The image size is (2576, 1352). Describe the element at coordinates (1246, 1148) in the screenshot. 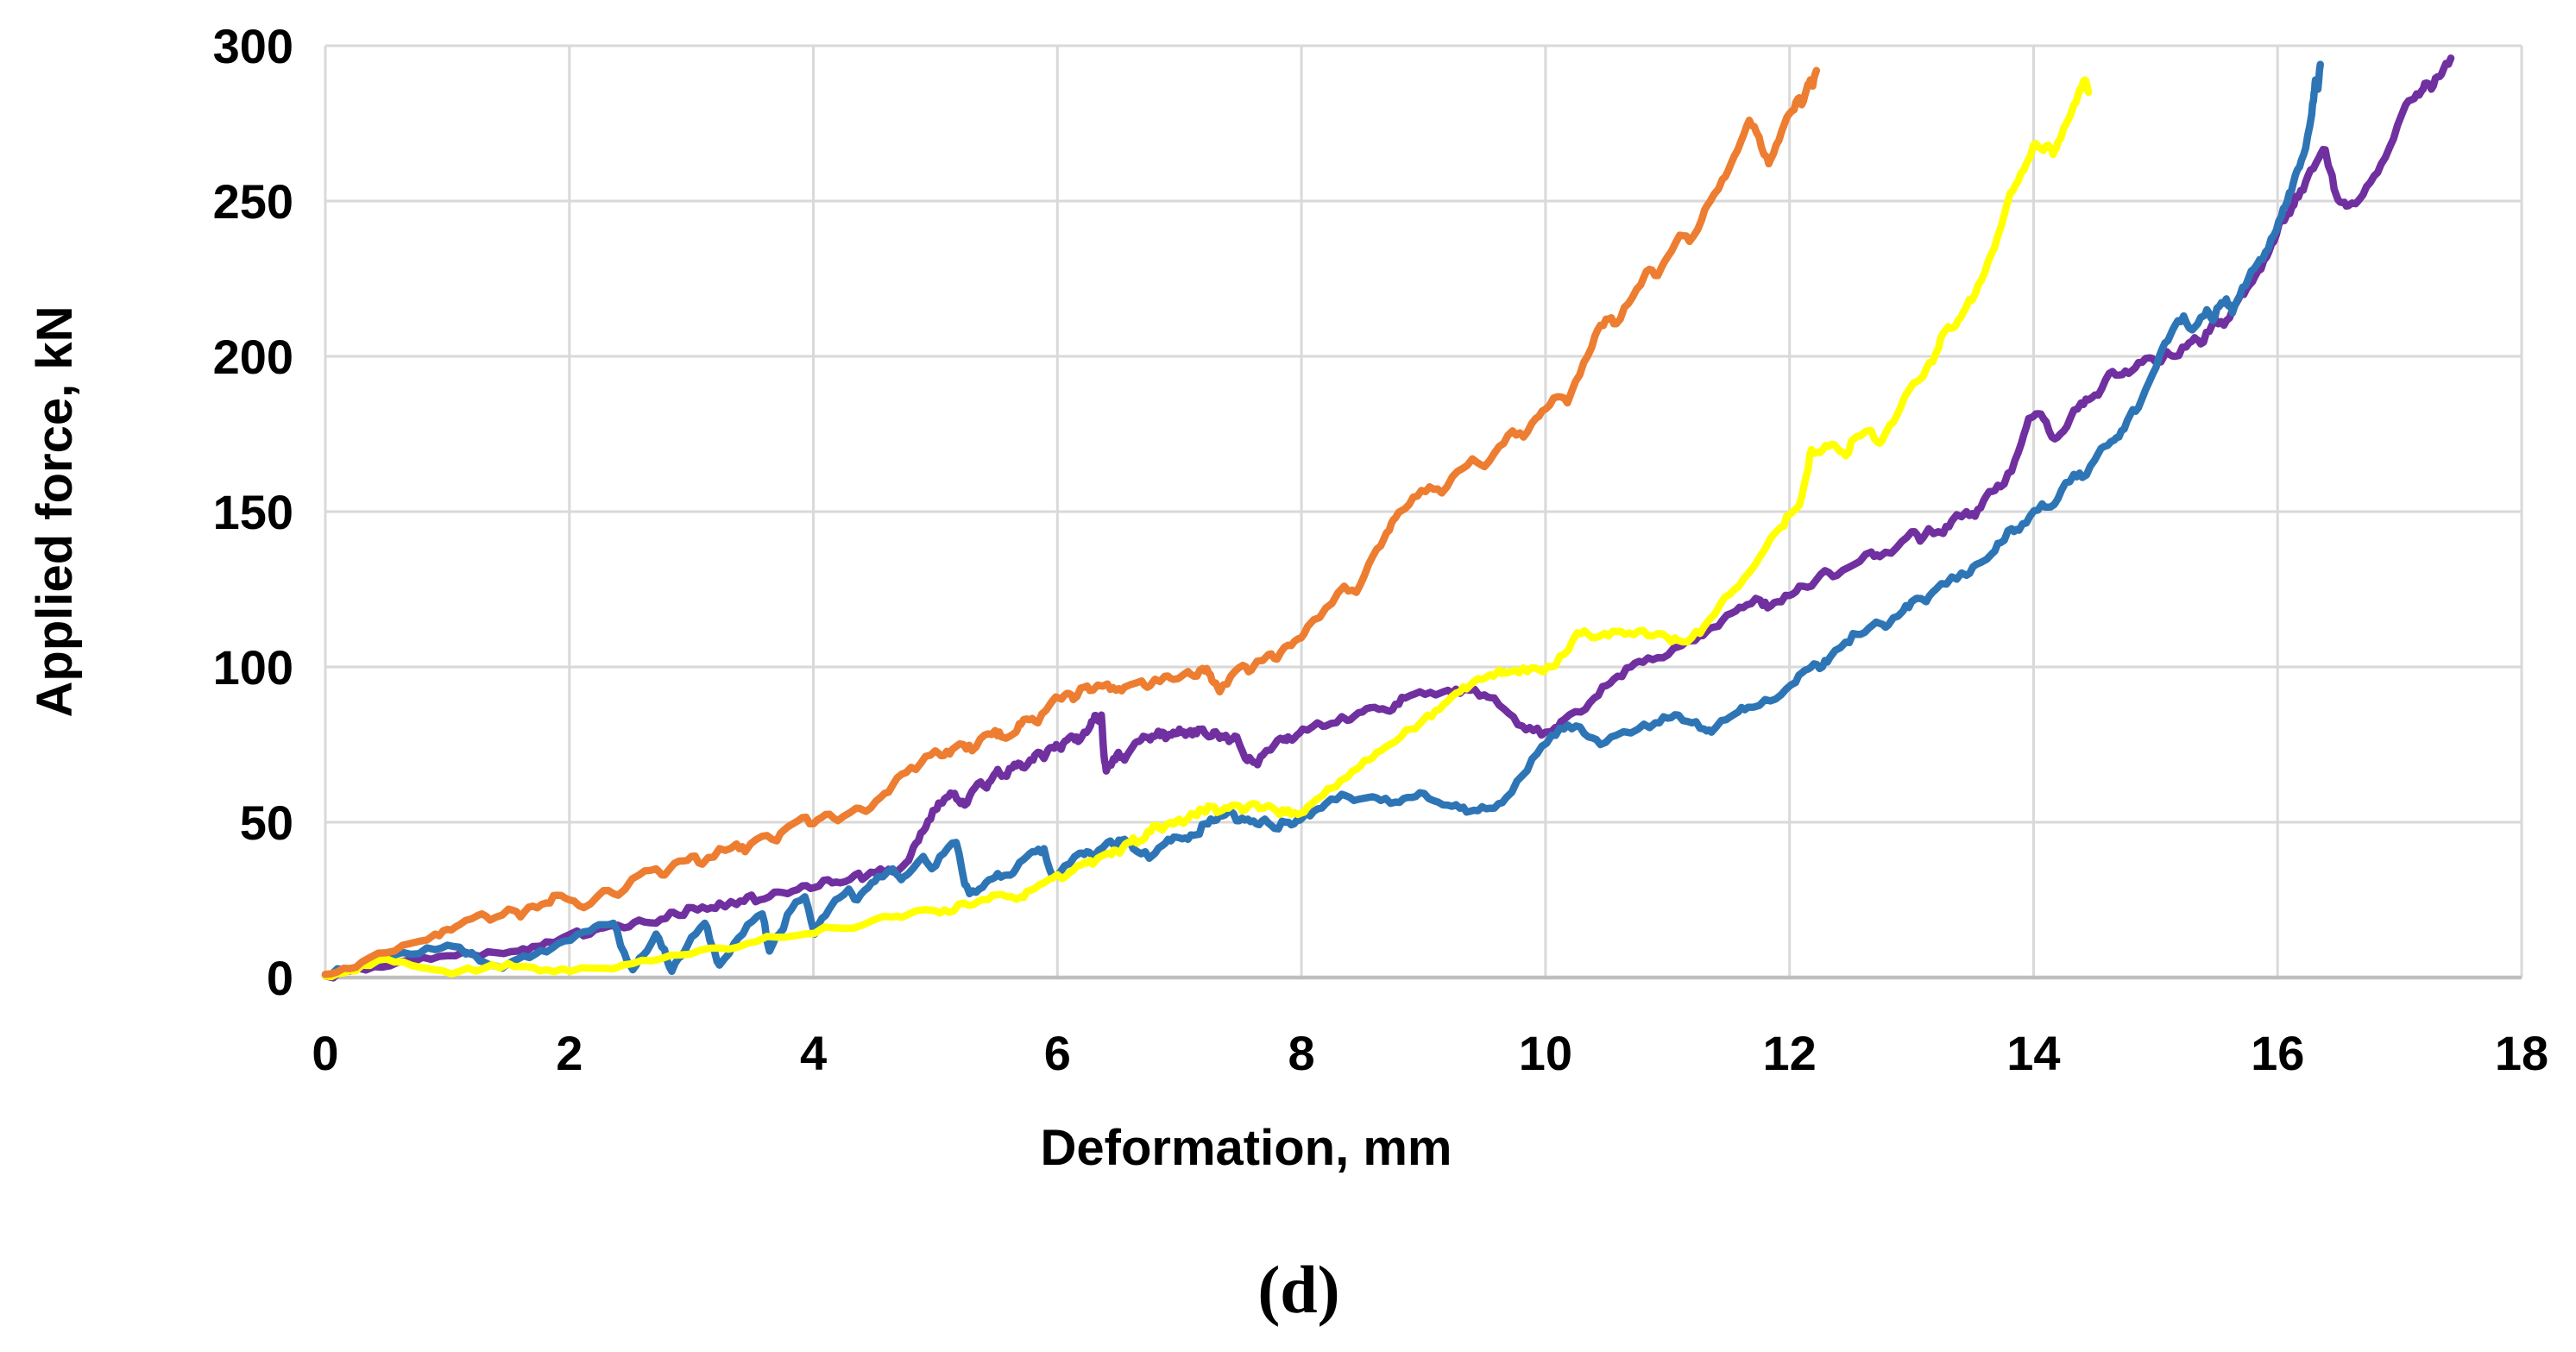

I see `x-axis-title: Deformation, mm` at that location.